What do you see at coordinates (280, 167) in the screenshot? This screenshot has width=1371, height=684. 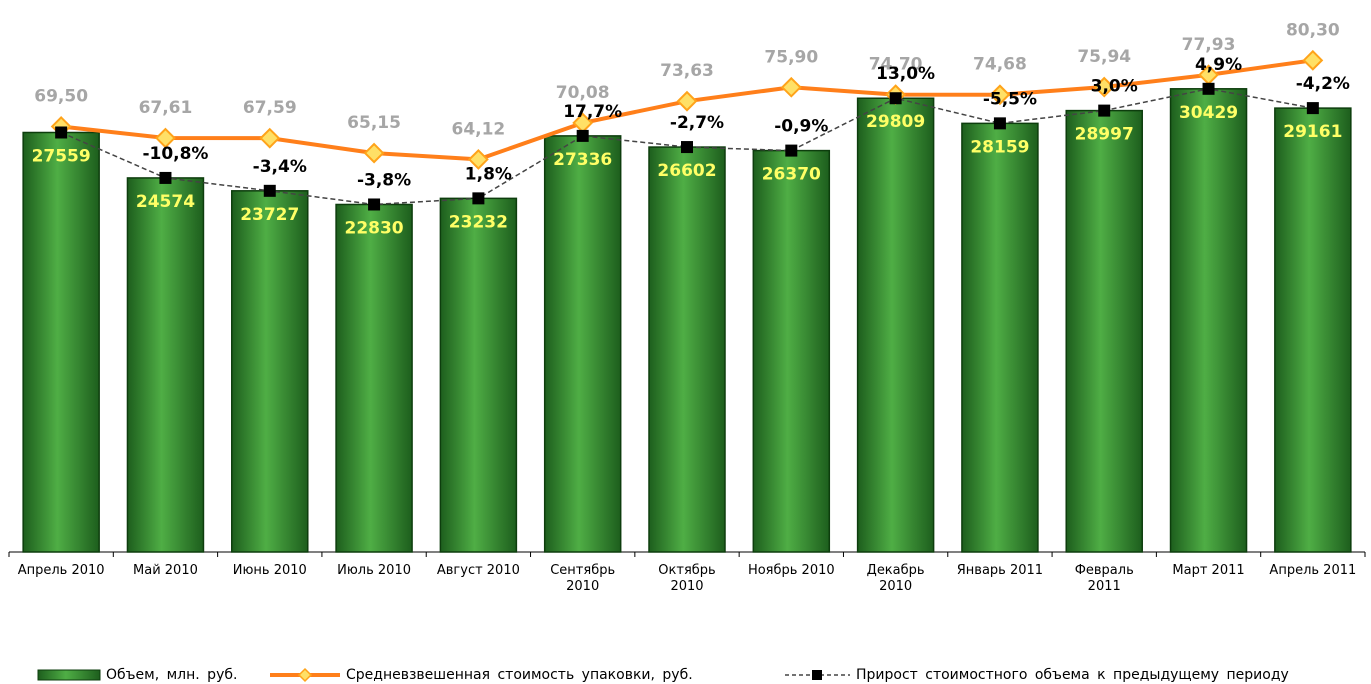 I see `growth-label: -3,4%` at bounding box center [280, 167].